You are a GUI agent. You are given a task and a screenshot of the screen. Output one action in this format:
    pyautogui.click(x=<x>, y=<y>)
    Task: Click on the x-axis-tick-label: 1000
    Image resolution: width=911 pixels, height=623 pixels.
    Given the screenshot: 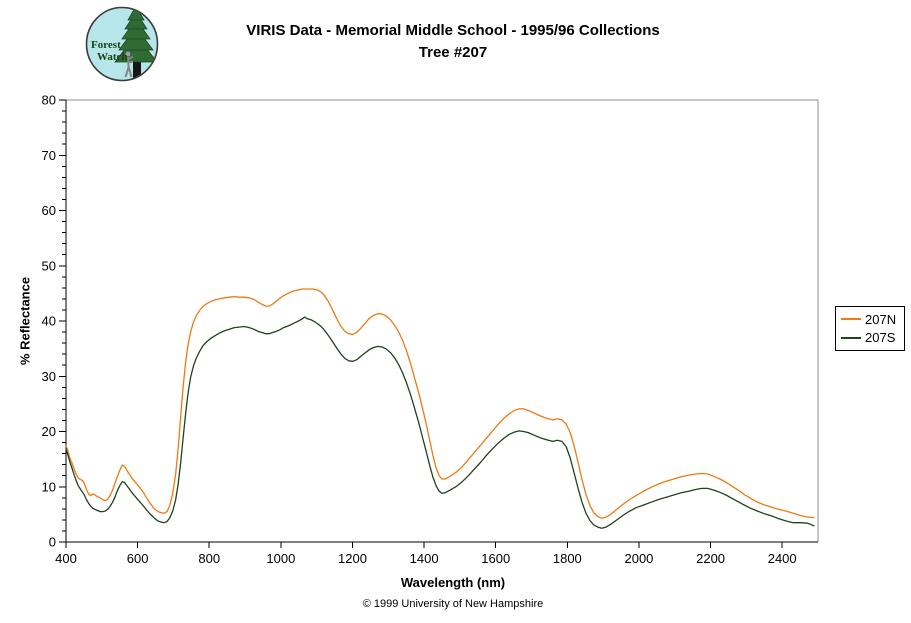 What is the action you would take?
    pyautogui.click(x=280, y=558)
    